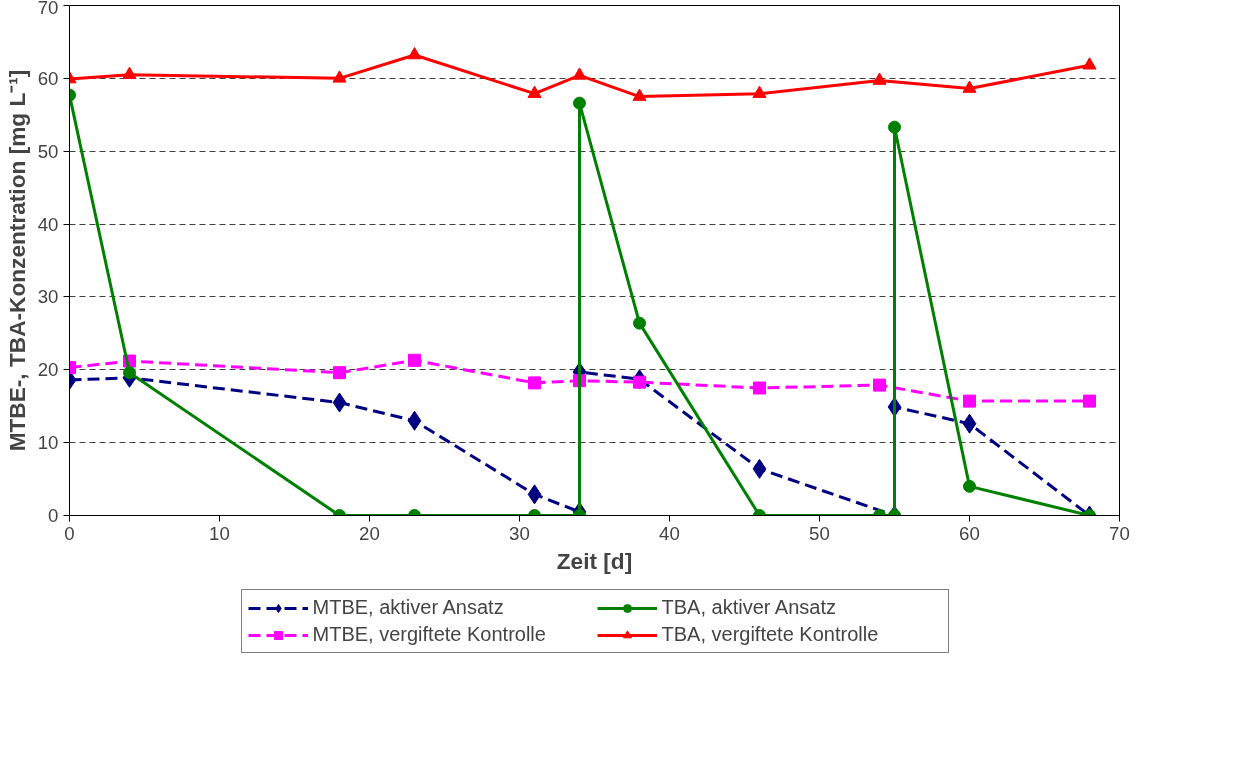  I want to click on x-tick-label: 40, so click(669, 533).